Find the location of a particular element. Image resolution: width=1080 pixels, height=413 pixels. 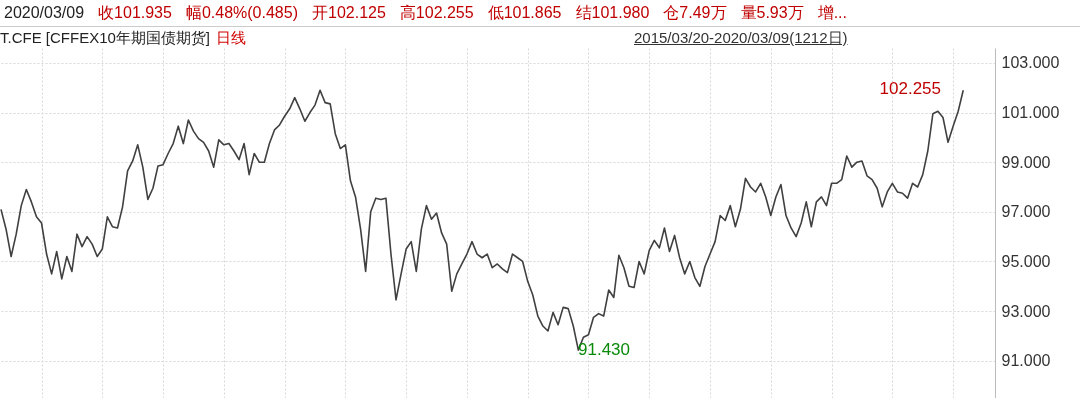

text: 高102.255 is located at coordinates (436, 12).